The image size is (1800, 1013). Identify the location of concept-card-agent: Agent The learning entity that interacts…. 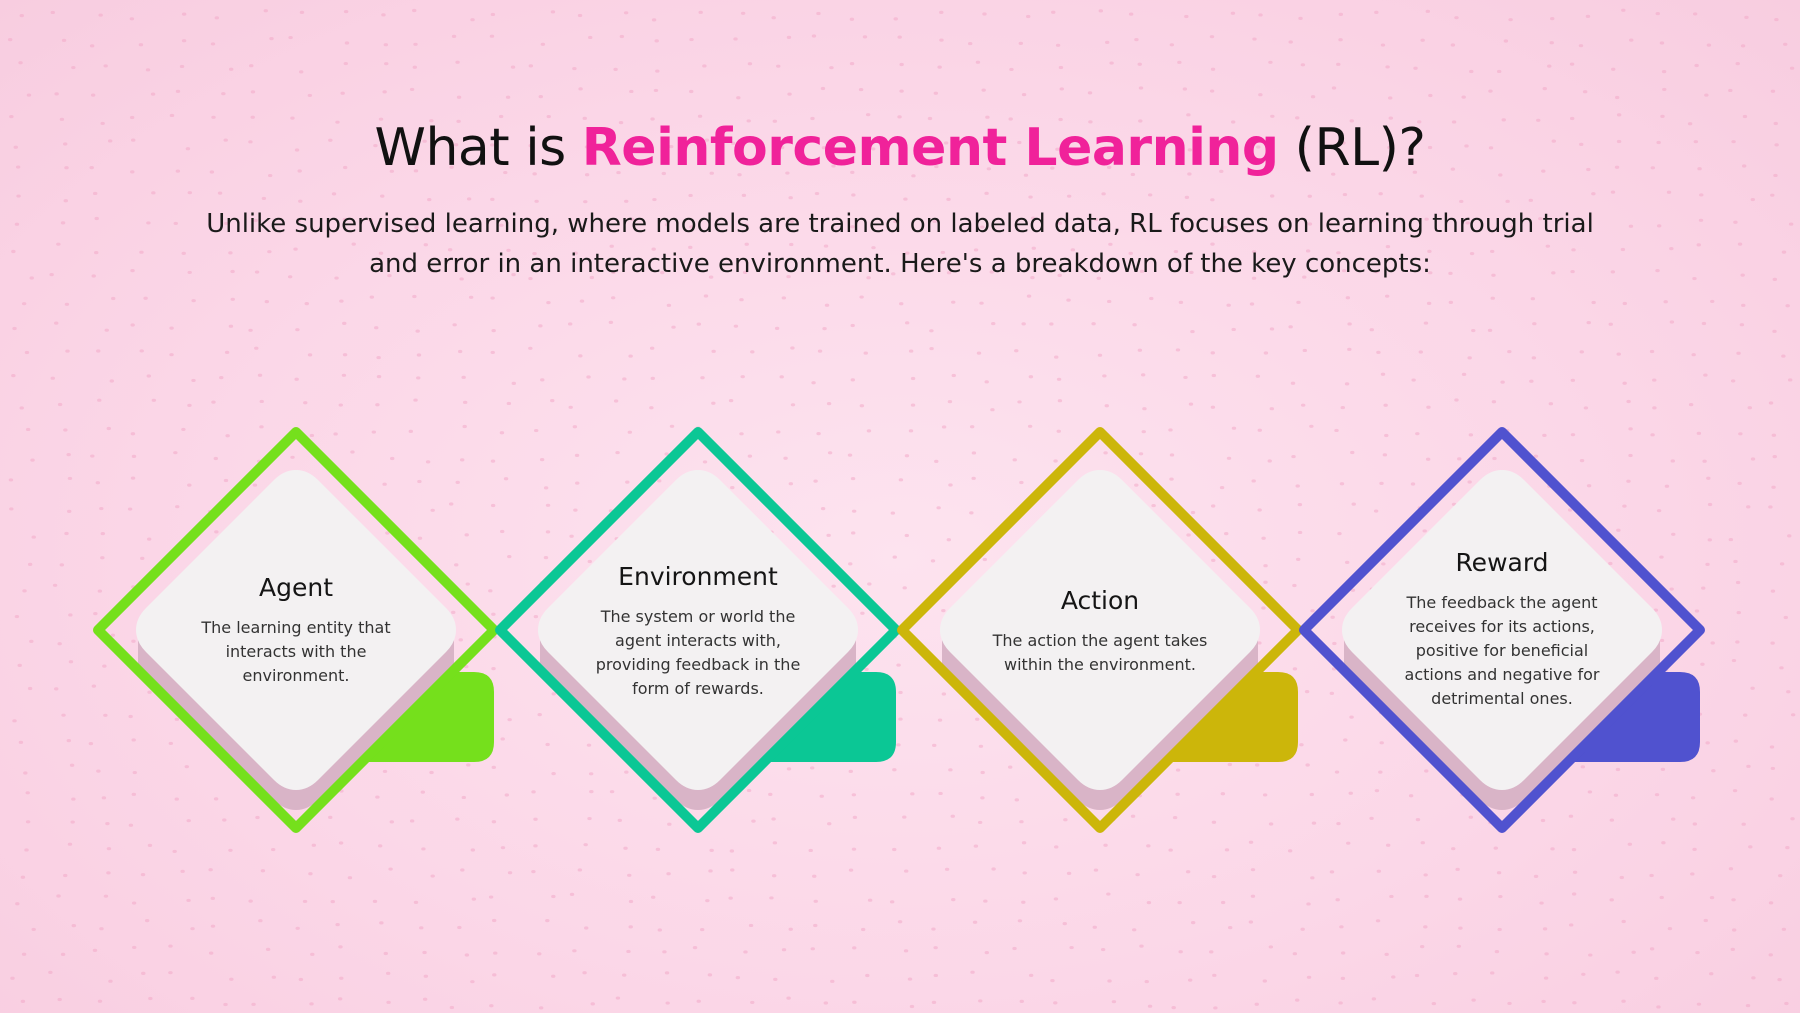
(296, 630).